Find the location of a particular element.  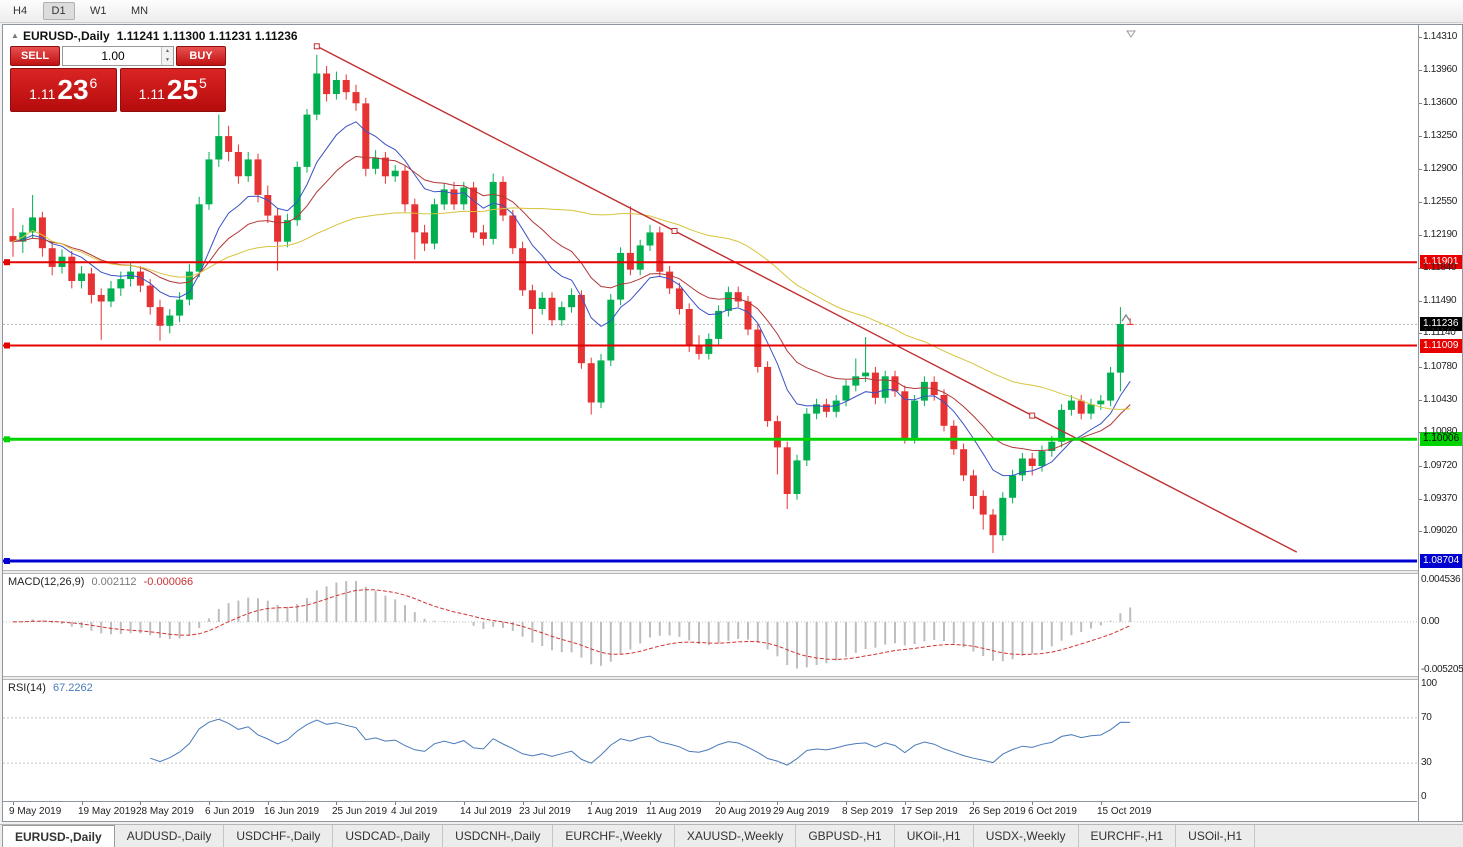

date-axis-label: 14 Jul 2019 is located at coordinates (486, 811).